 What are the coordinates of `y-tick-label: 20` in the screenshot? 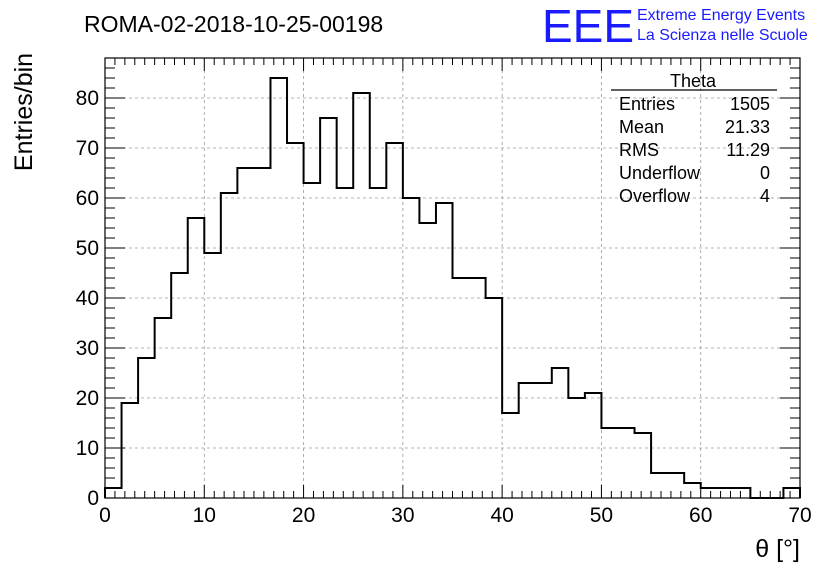 It's located at (87, 398).